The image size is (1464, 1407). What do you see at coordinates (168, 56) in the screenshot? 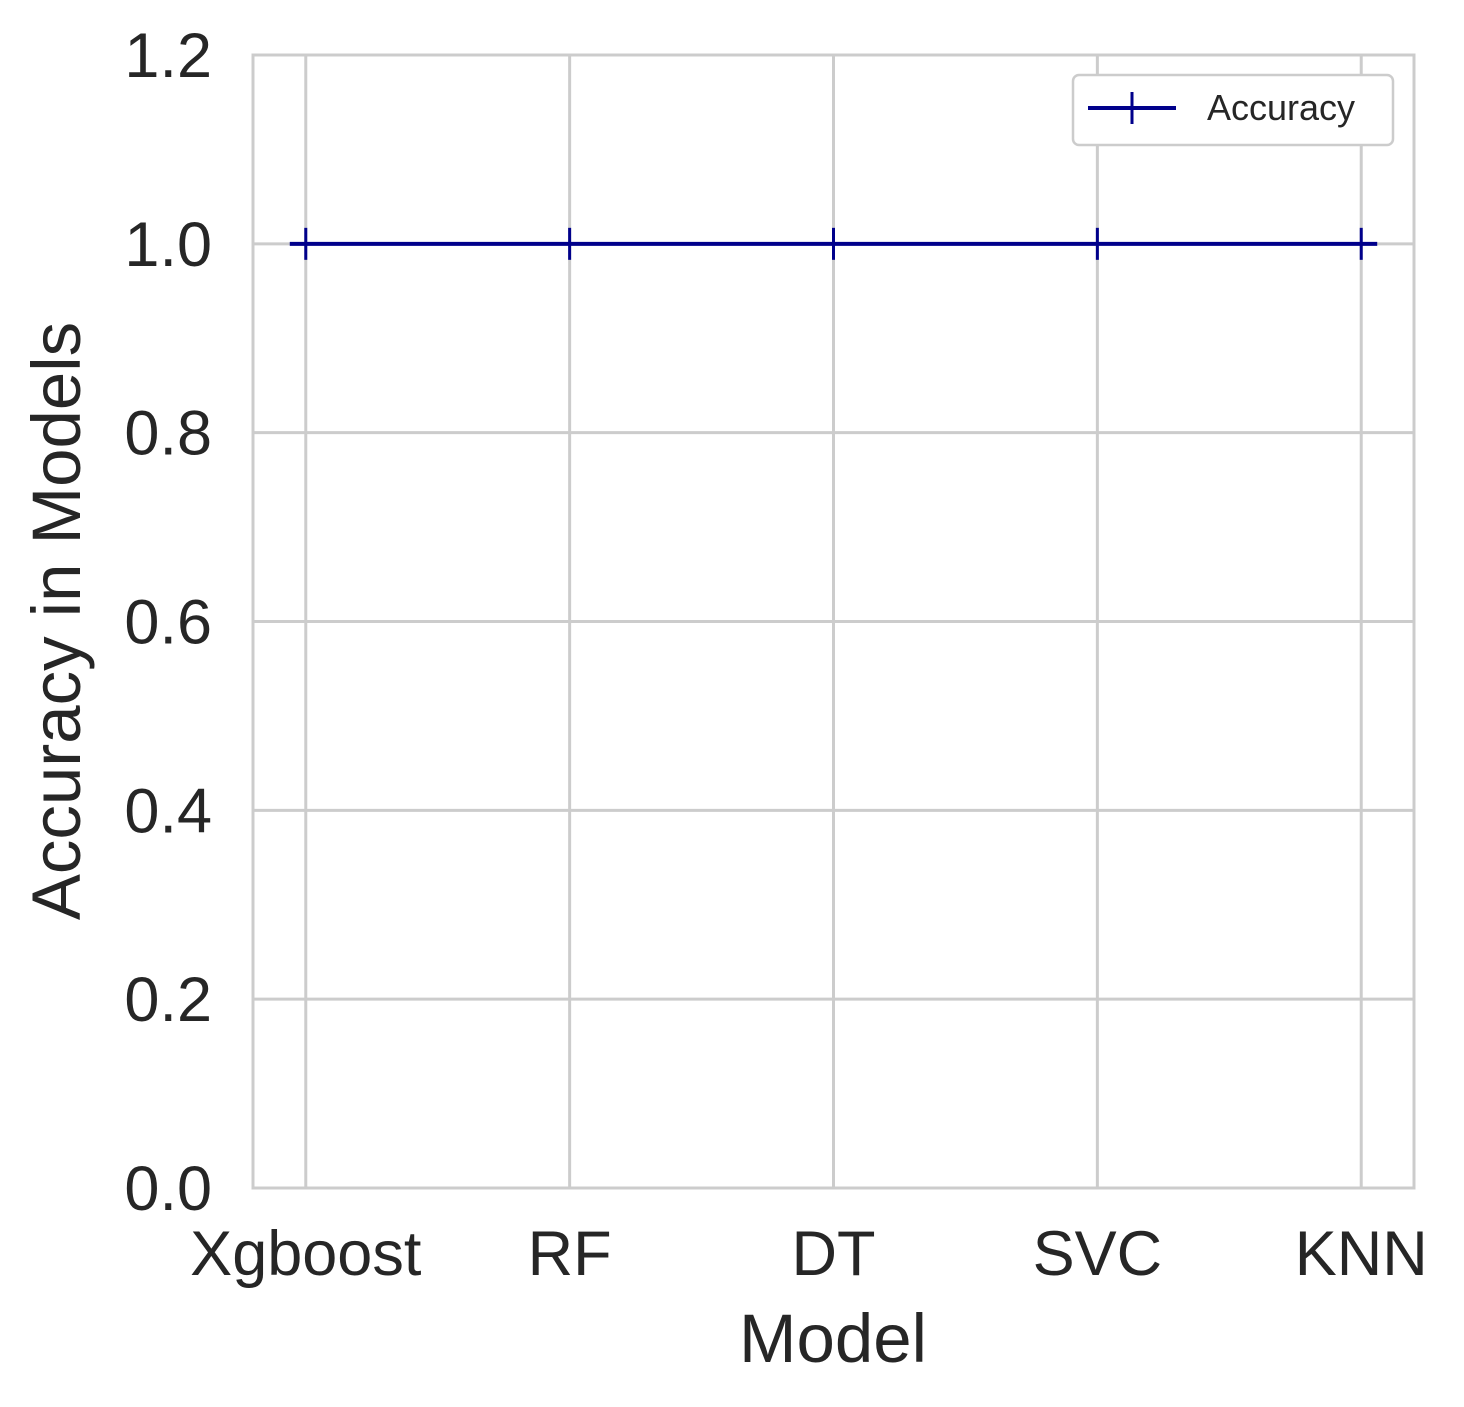
I see `y-tick-label: 1.2` at bounding box center [168, 56].